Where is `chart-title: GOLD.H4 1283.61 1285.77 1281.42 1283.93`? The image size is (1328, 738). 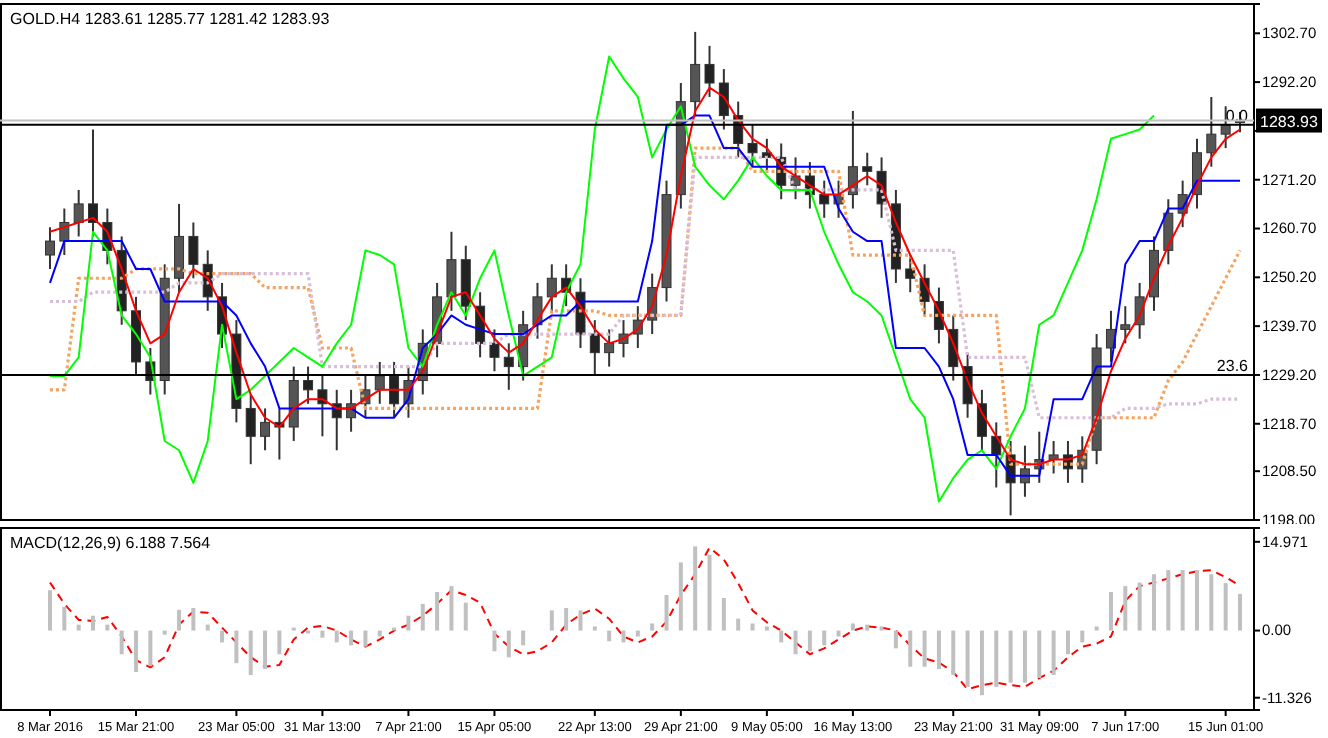
chart-title: GOLD.H4 1283.61 1285.77 1281.42 1283.93 is located at coordinates (170, 19).